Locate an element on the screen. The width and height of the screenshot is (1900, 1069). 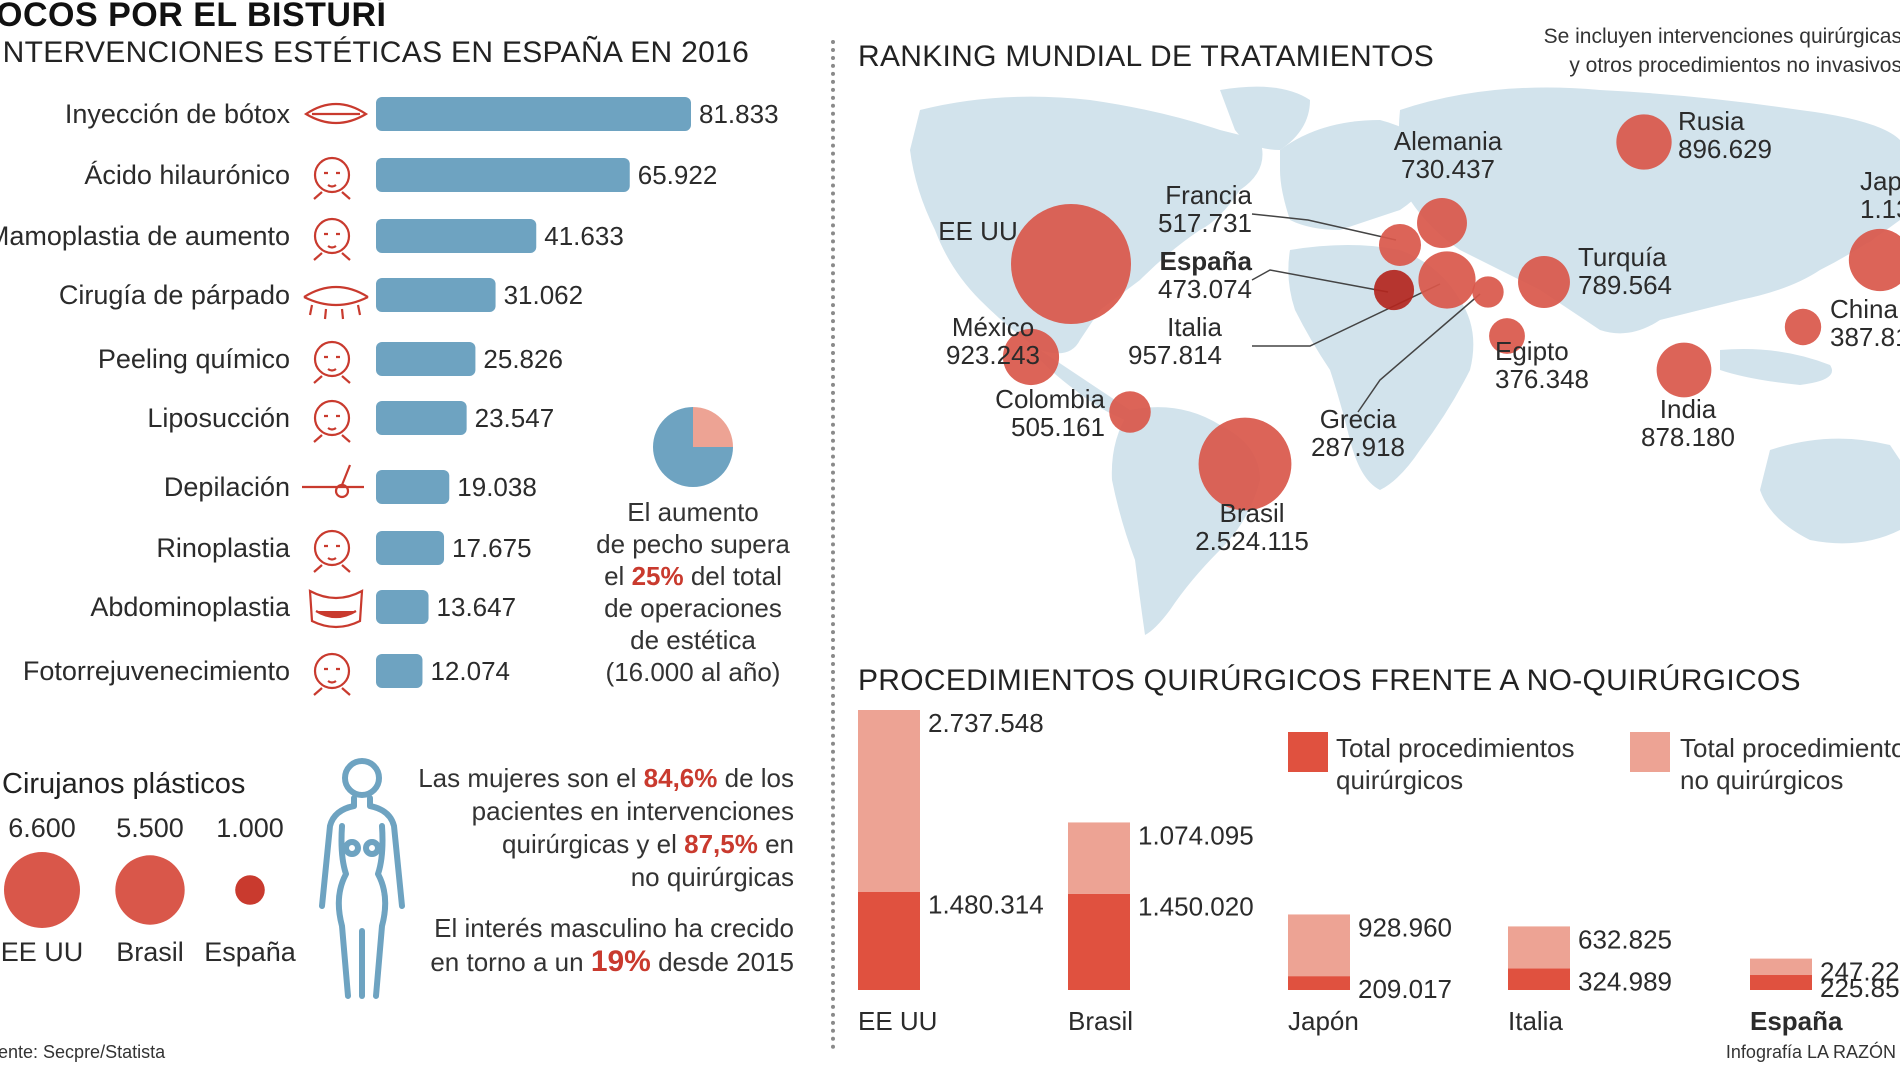
legend-nonsurgical-line1: Total procedimiento is located at coordinates (1790, 748).